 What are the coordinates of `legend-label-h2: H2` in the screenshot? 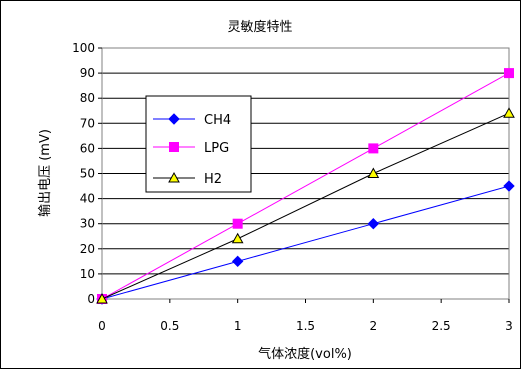 It's located at (213, 179).